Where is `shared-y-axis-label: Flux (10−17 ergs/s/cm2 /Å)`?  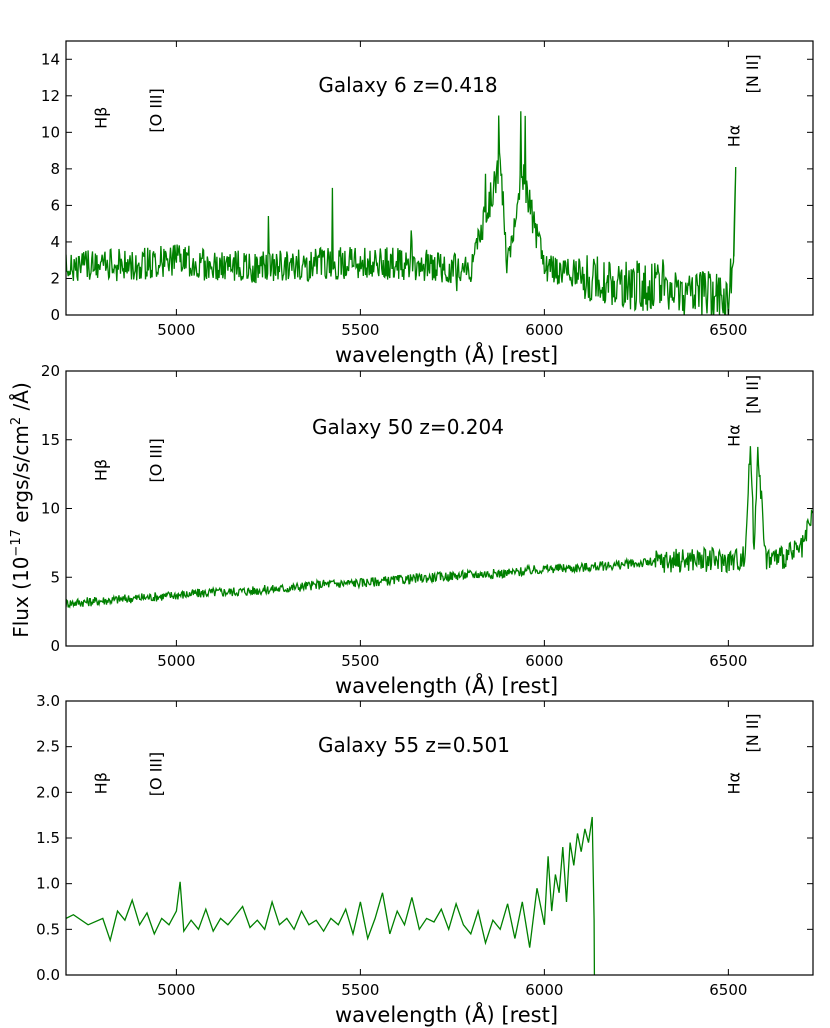 shared-y-axis-label: Flux (10−17 ergs/s/cm2 /Å) is located at coordinates (21, 510).